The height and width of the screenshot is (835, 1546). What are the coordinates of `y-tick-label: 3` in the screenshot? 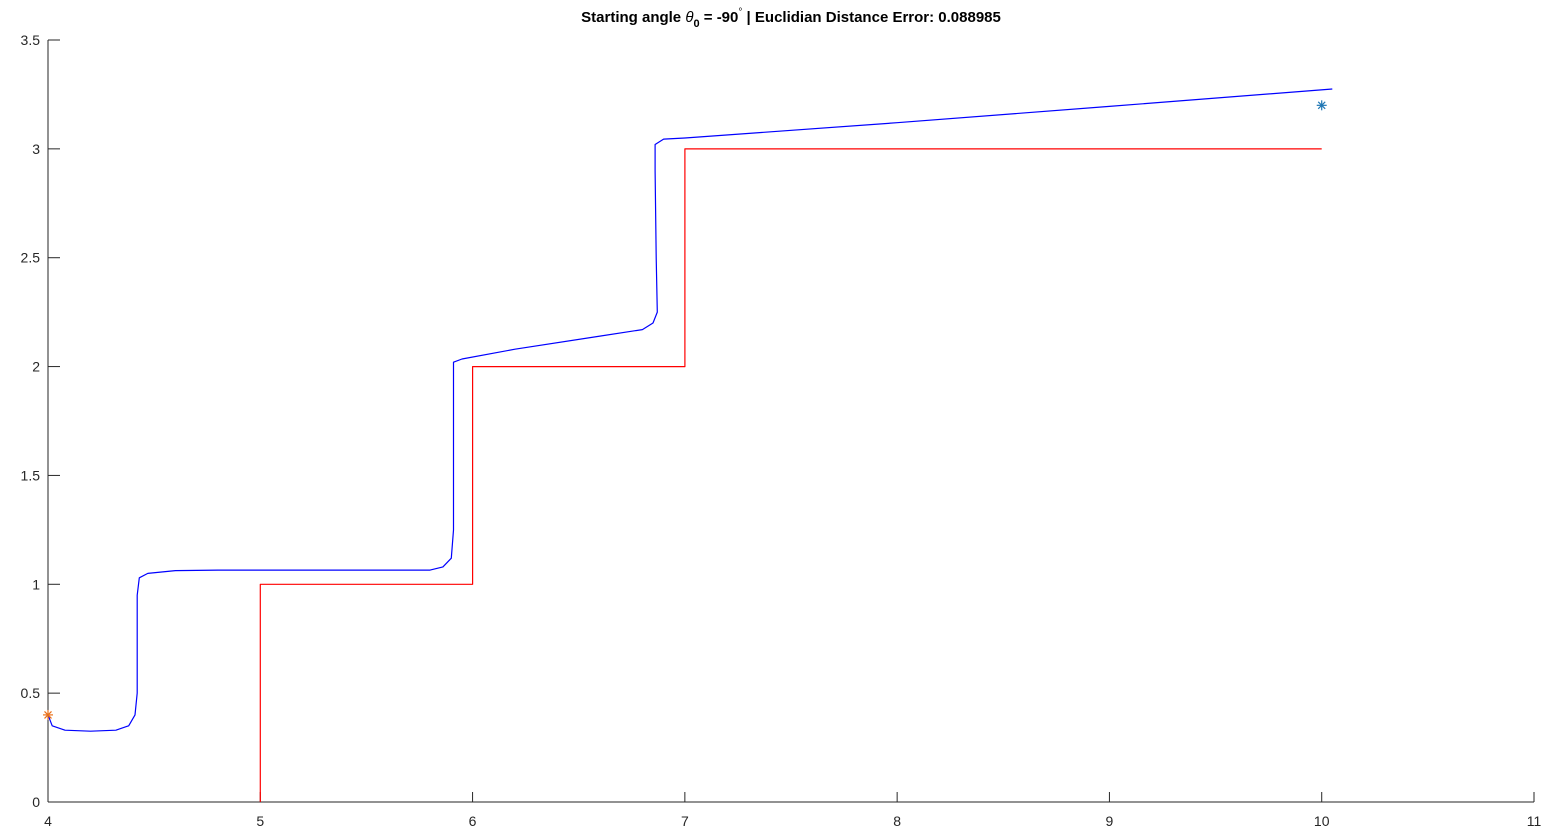 It's located at (36, 149).